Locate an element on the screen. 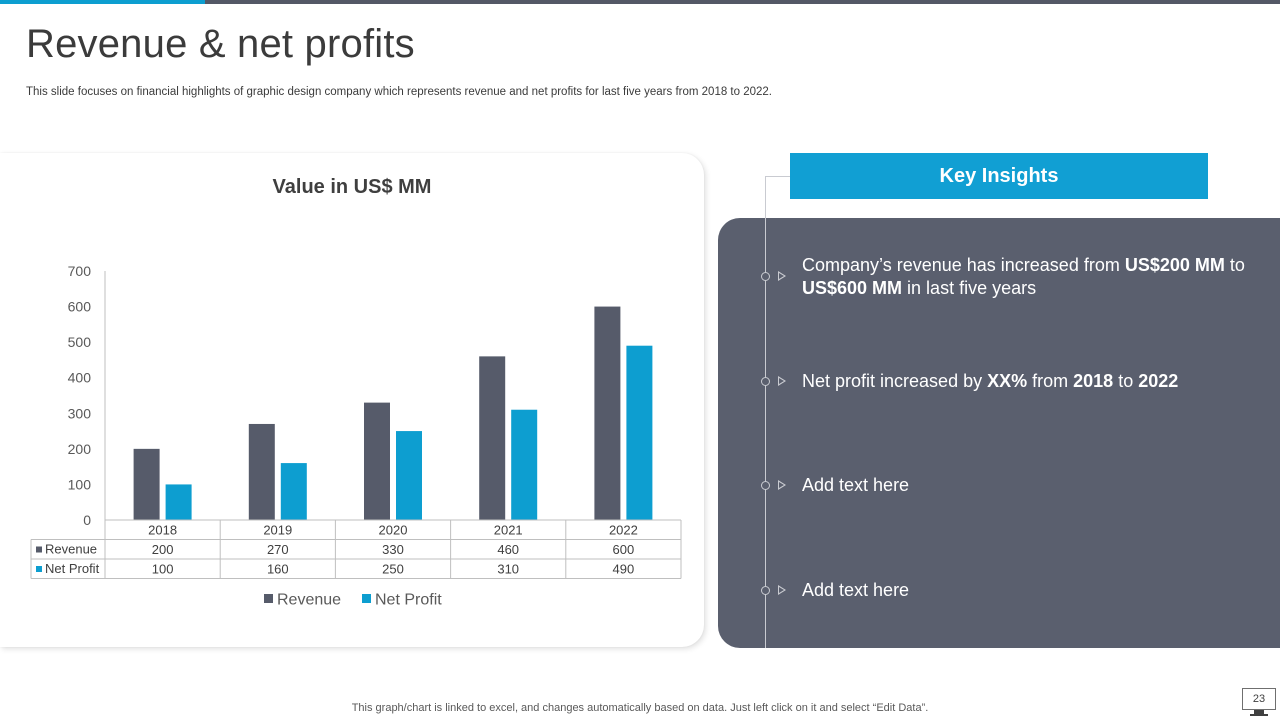  y-tick-label: 0 is located at coordinates (87, 520).